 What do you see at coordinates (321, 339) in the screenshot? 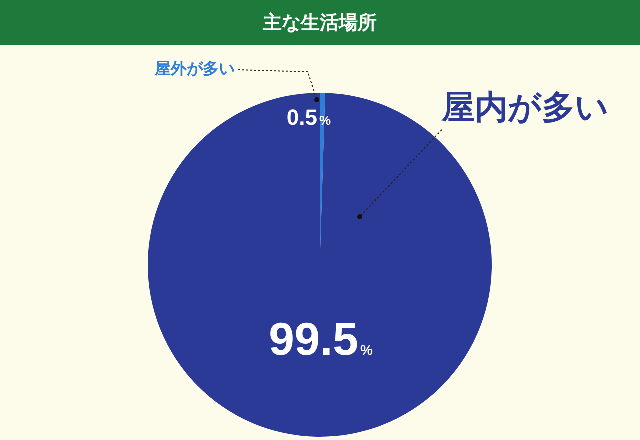
I see `data-label: 99.5%` at bounding box center [321, 339].